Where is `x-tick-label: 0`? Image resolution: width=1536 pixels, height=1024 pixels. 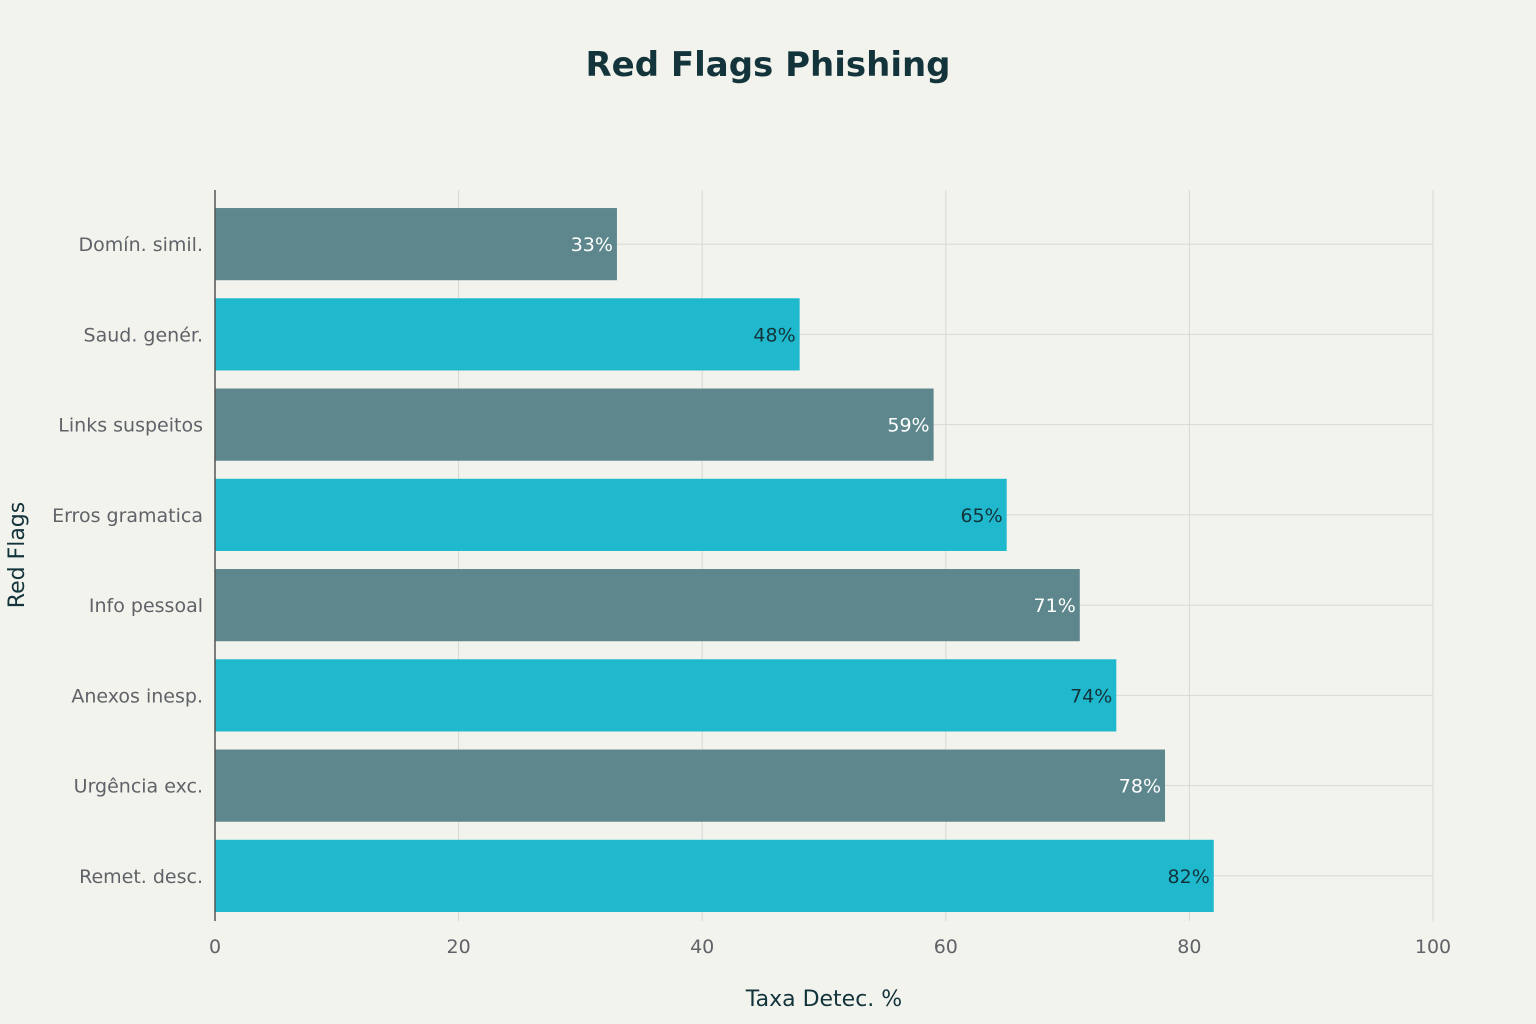
x-tick-label: 0 is located at coordinates (215, 947).